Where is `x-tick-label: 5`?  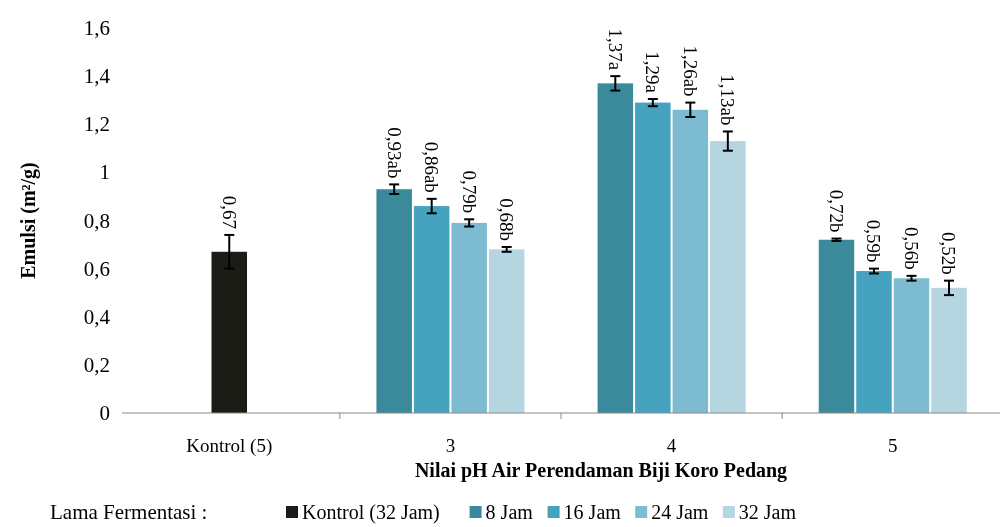
x-tick-label: 5 is located at coordinates (892, 445).